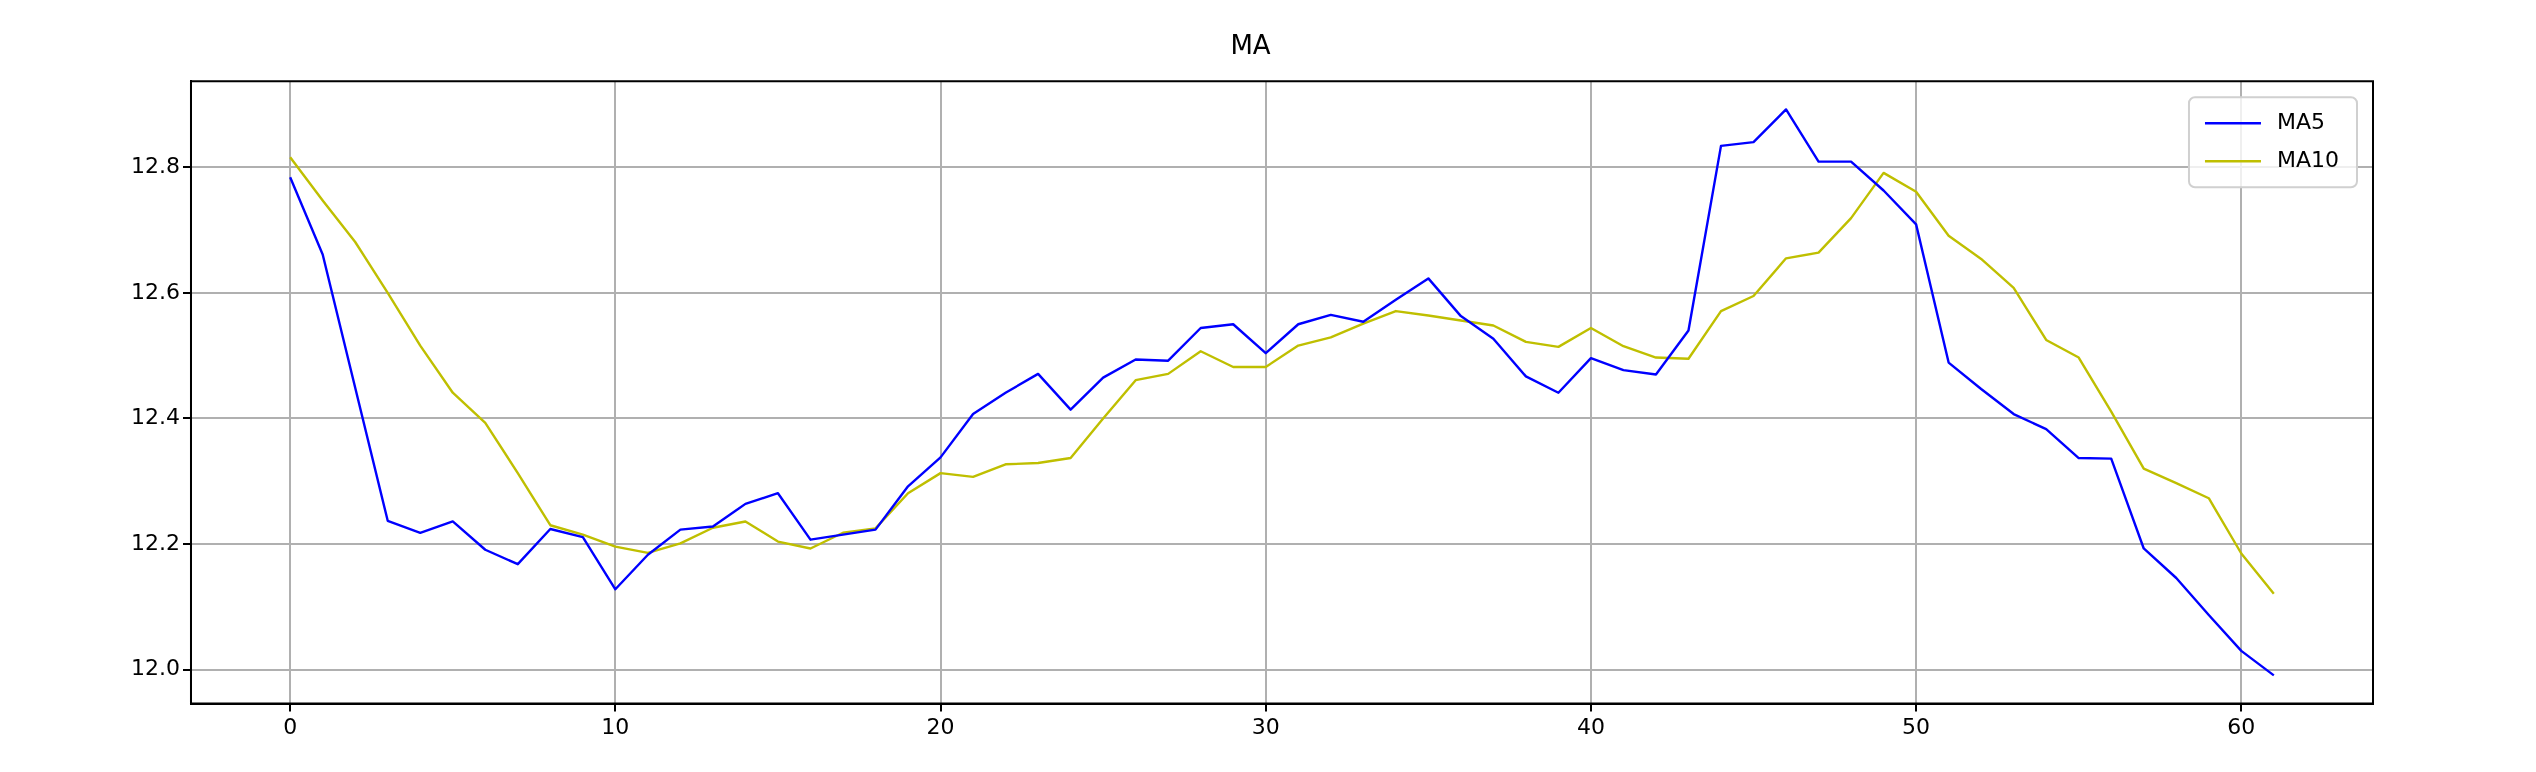  Describe the element at coordinates (155, 417) in the screenshot. I see `y-tick-label: 12.4` at that location.